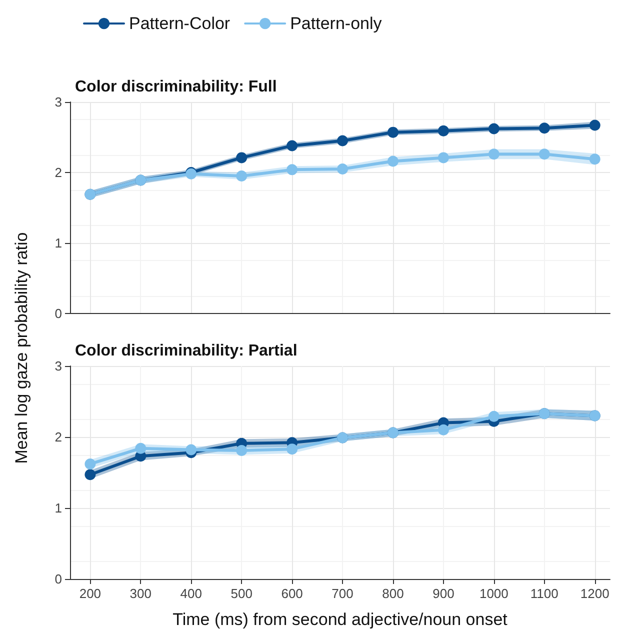 Image resolution: width=626 pixels, height=641 pixels. I want to click on x-axis-title: Time (ms) from second adjective/noun onset, so click(340, 619).